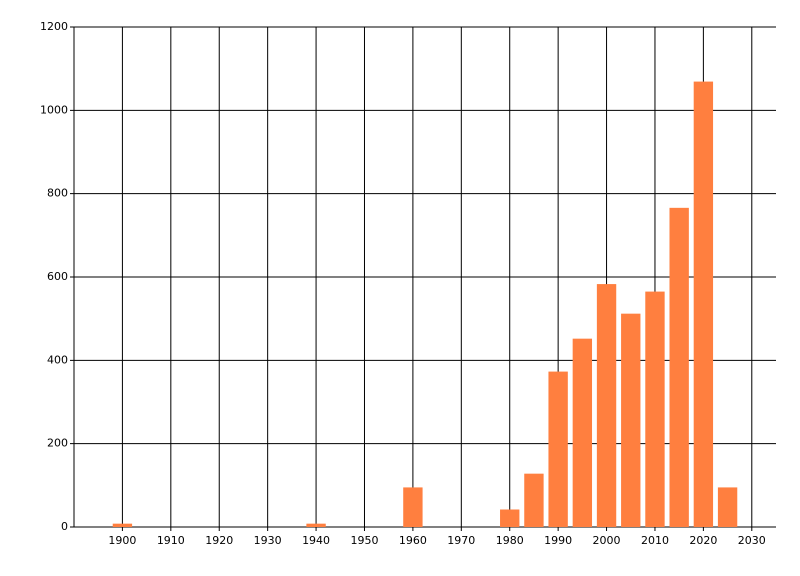 Image resolution: width=800 pixels, height=576 pixels. I want to click on x-tick-label: 1970, so click(461, 540).